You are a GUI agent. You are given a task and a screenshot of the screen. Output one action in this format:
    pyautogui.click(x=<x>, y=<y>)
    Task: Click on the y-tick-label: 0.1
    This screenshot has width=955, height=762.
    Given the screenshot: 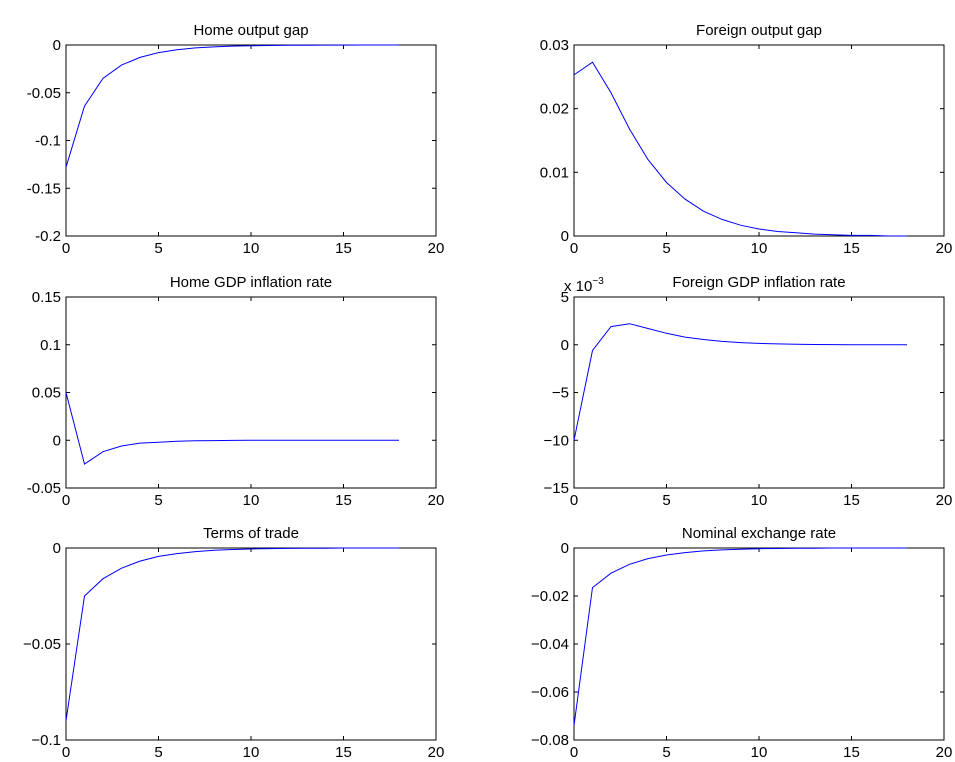 What is the action you would take?
    pyautogui.click(x=50, y=345)
    